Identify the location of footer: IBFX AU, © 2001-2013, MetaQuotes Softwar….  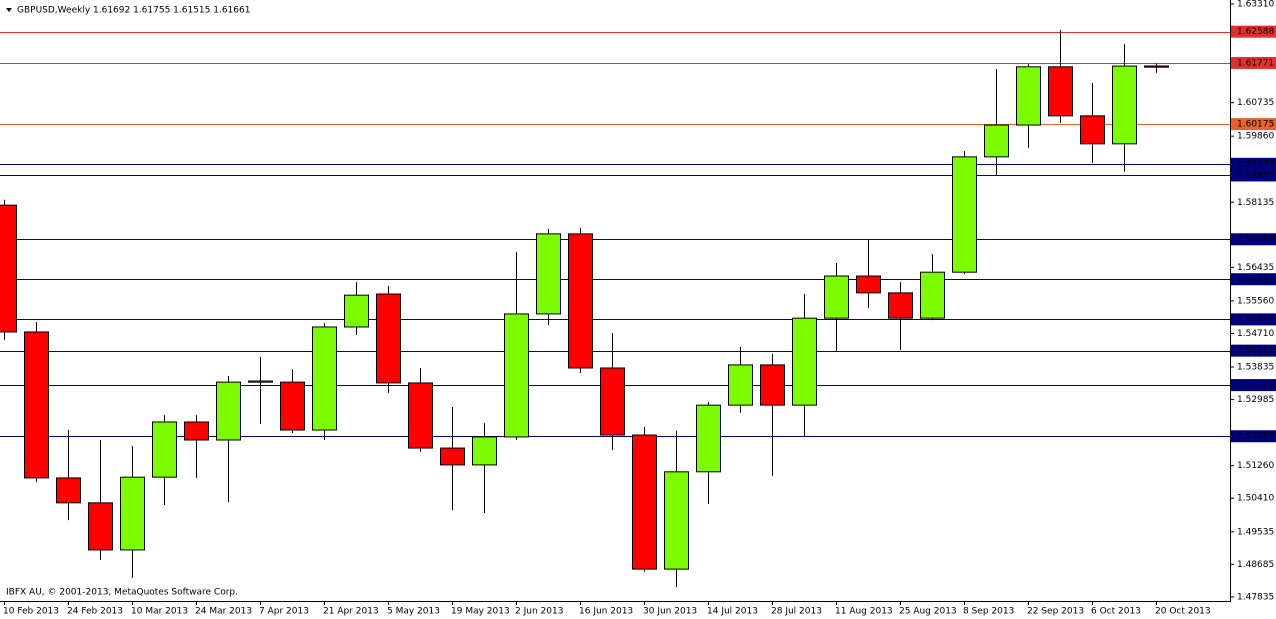
(122, 593).